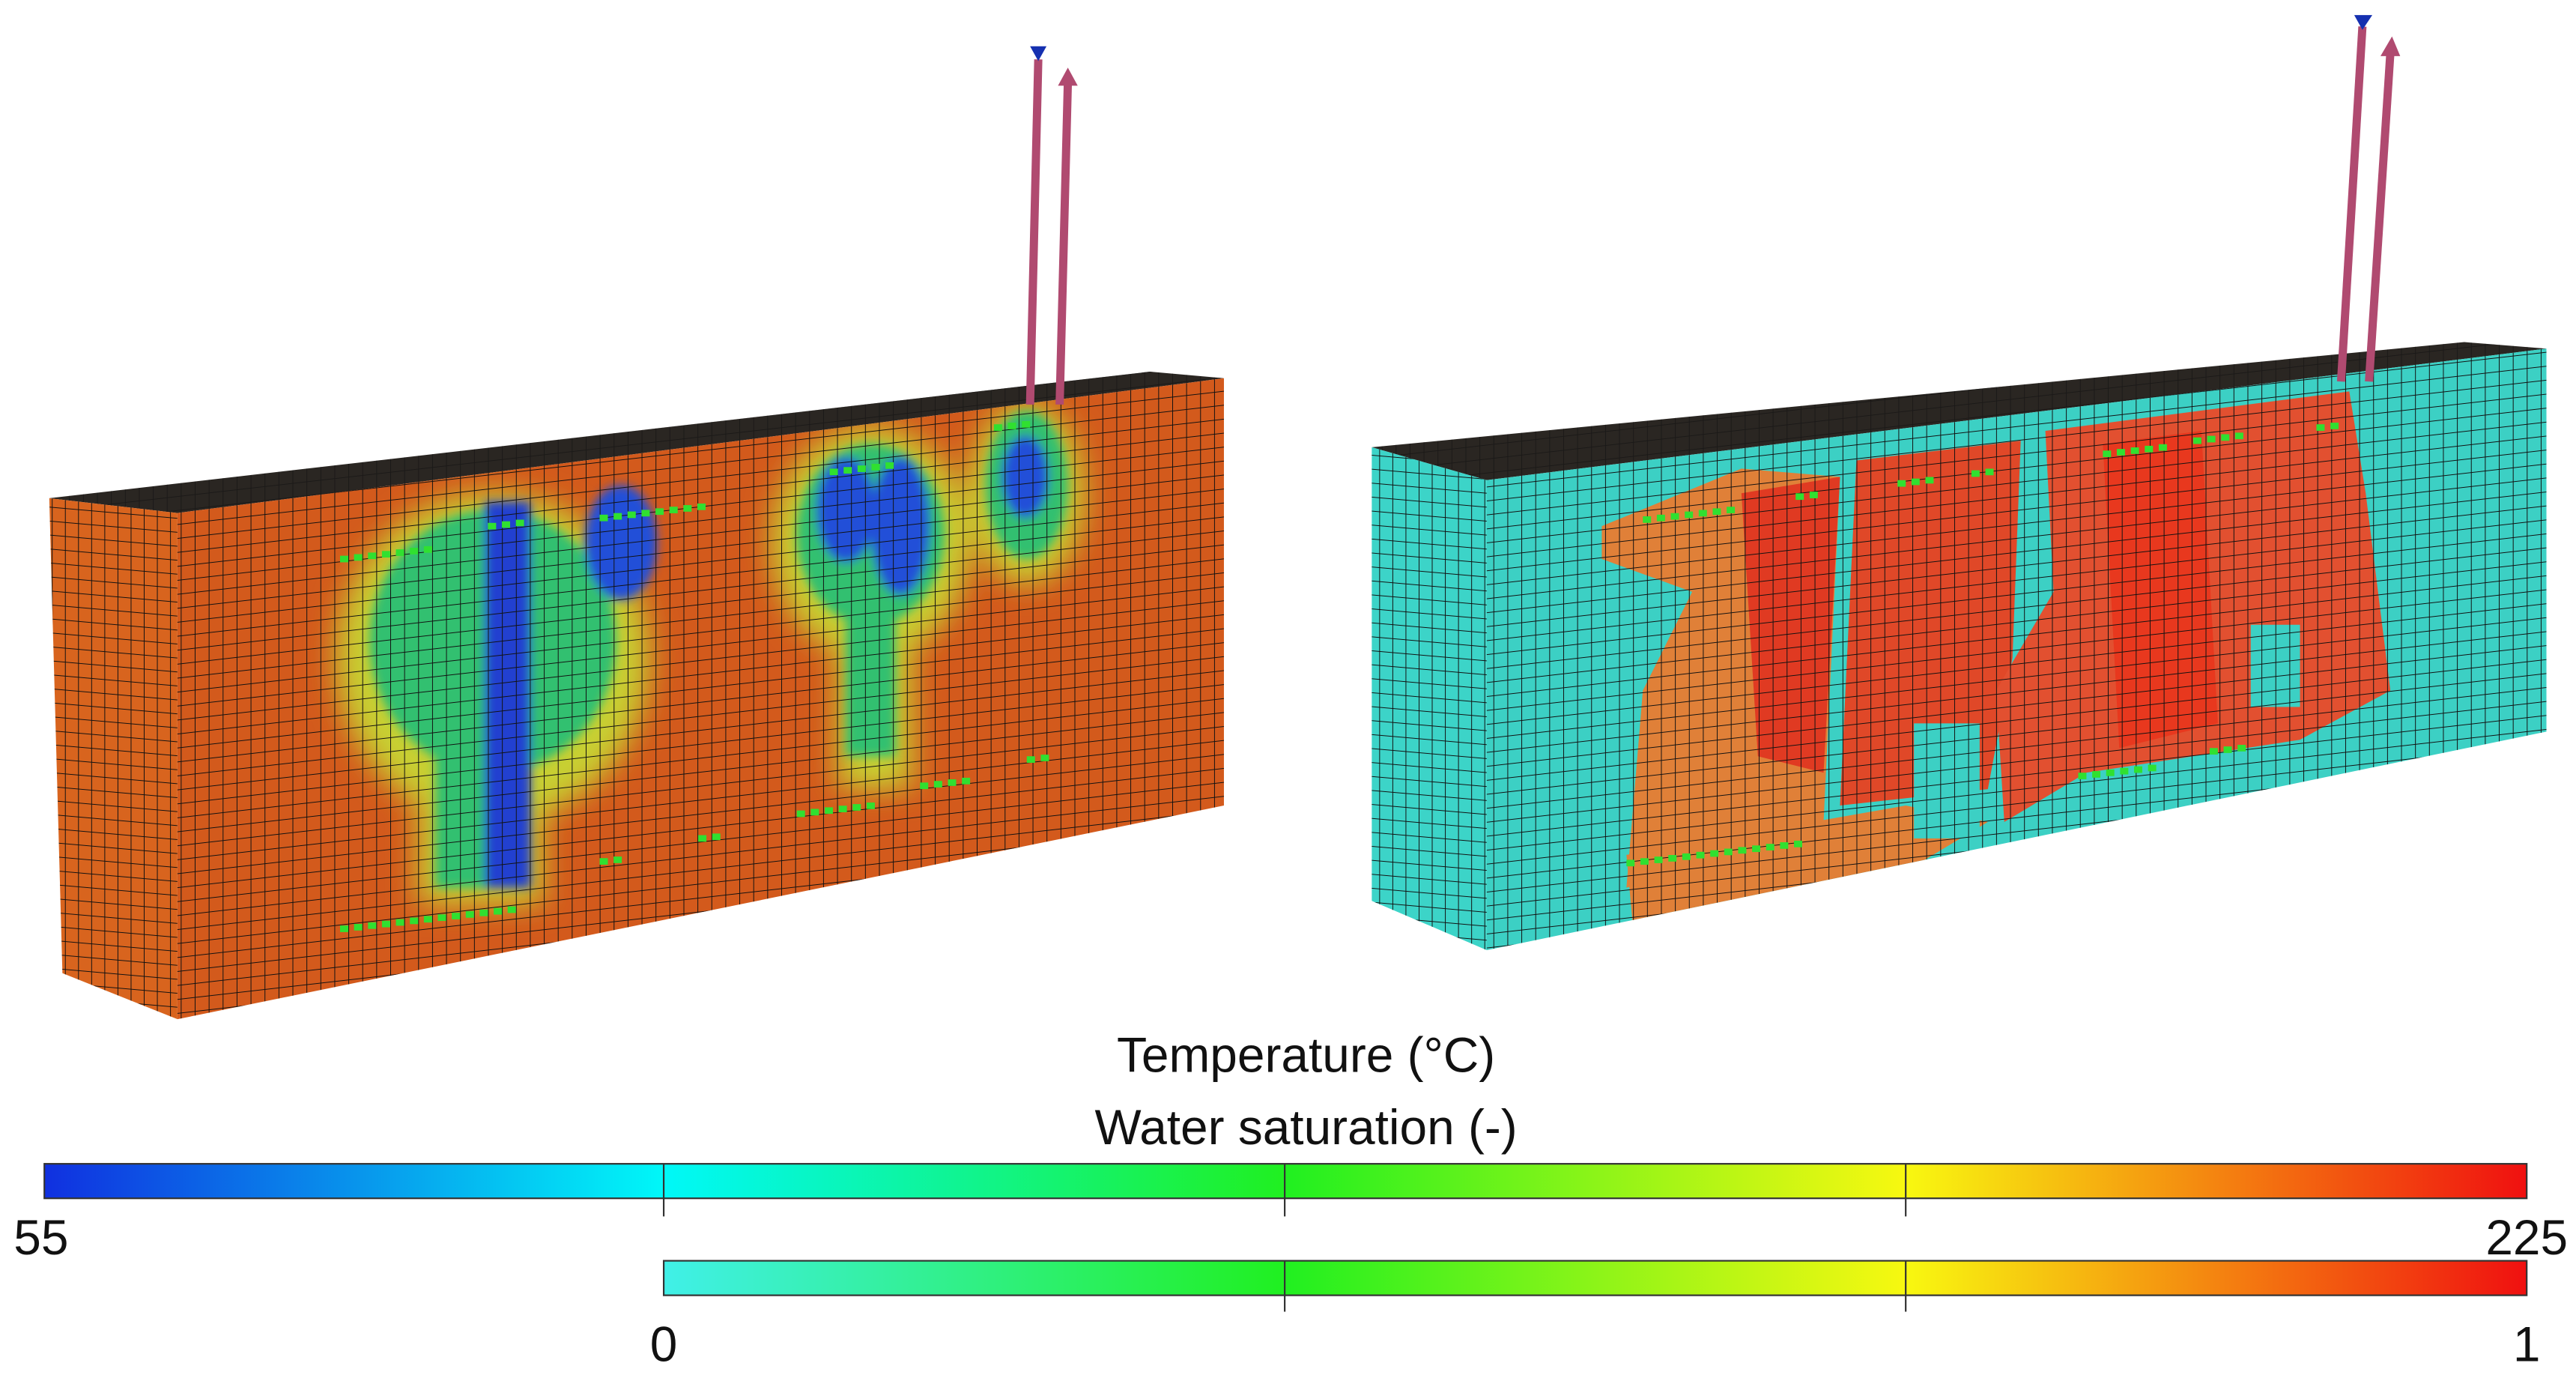 The width and height of the screenshot is (2576, 1381). Describe the element at coordinates (1306, 1054) in the screenshot. I see `legend-title: Temperature (°C)` at that location.